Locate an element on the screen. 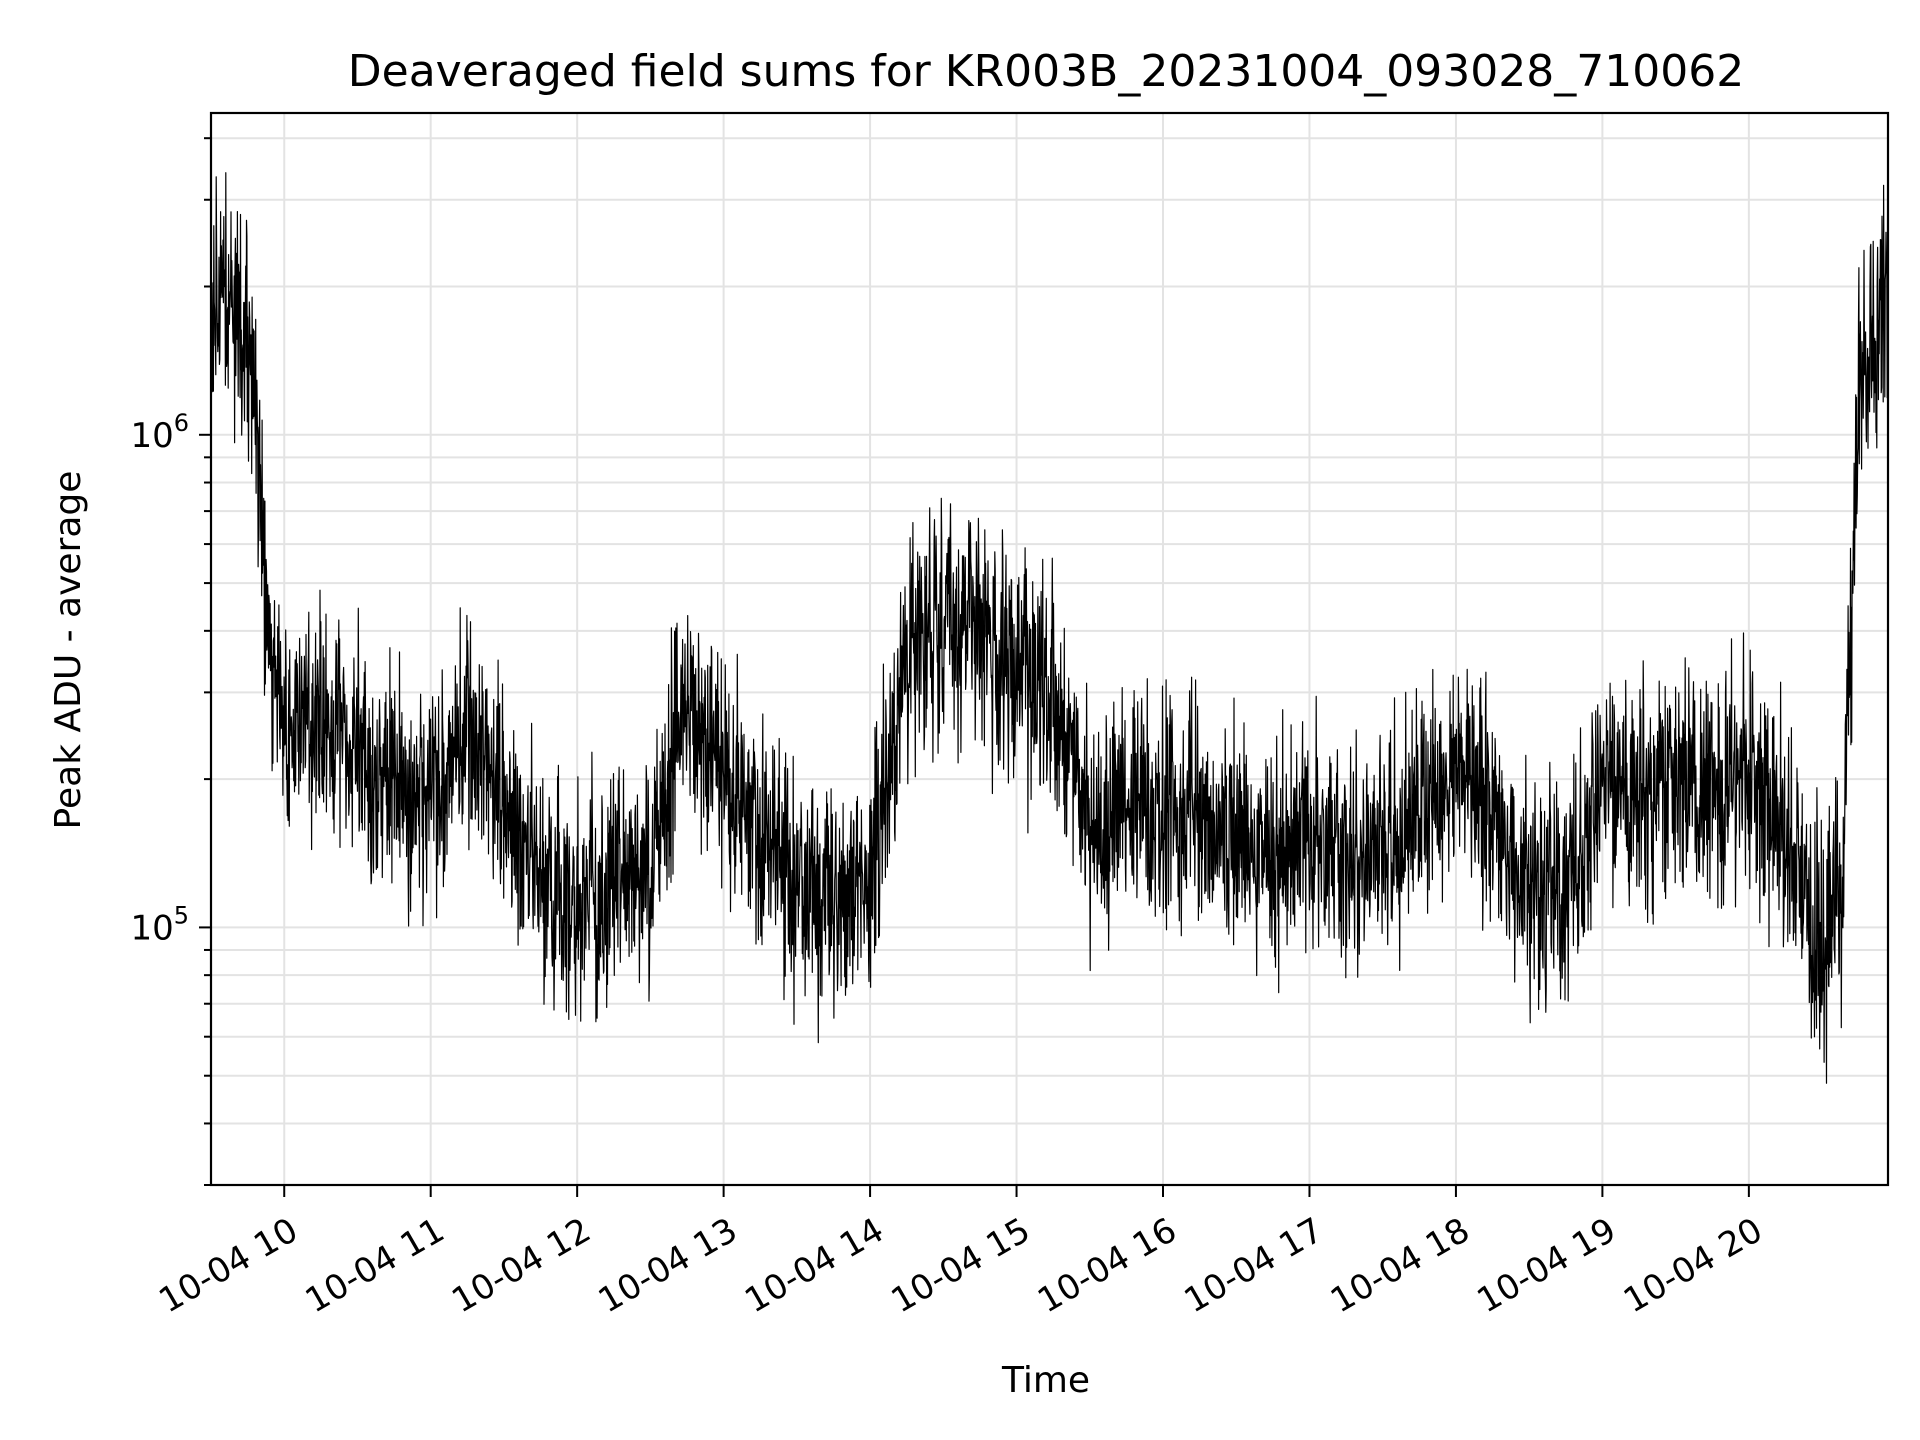 The width and height of the screenshot is (1920, 1440). y-tick-label: 10⁵ is located at coordinates (159, 924).